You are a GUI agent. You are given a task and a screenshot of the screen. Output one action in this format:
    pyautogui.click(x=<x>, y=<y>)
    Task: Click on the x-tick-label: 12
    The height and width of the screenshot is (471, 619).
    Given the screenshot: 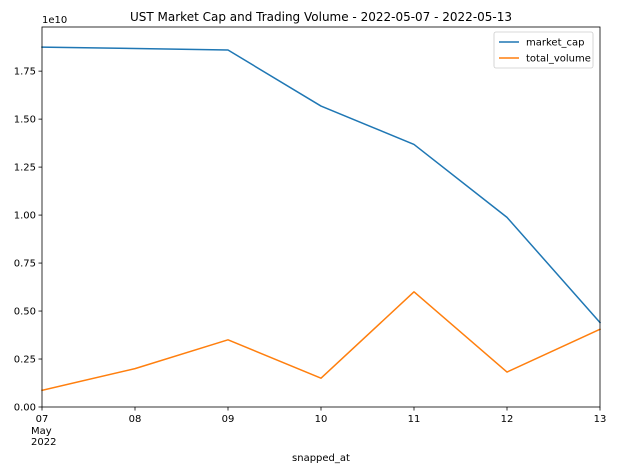 What is the action you would take?
    pyautogui.click(x=507, y=419)
    